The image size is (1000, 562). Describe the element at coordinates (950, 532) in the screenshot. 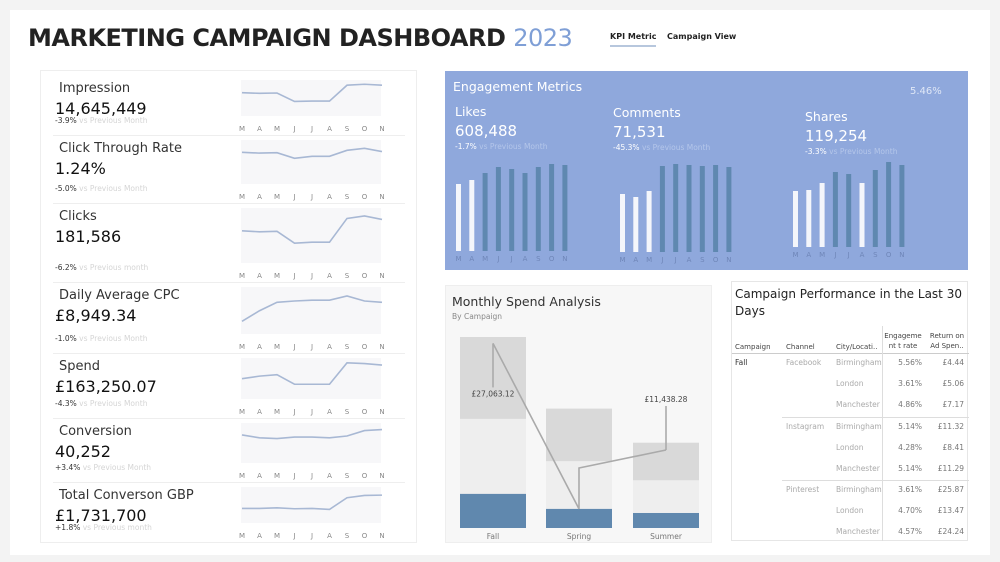

I see `roas-cell: £24.24` at that location.